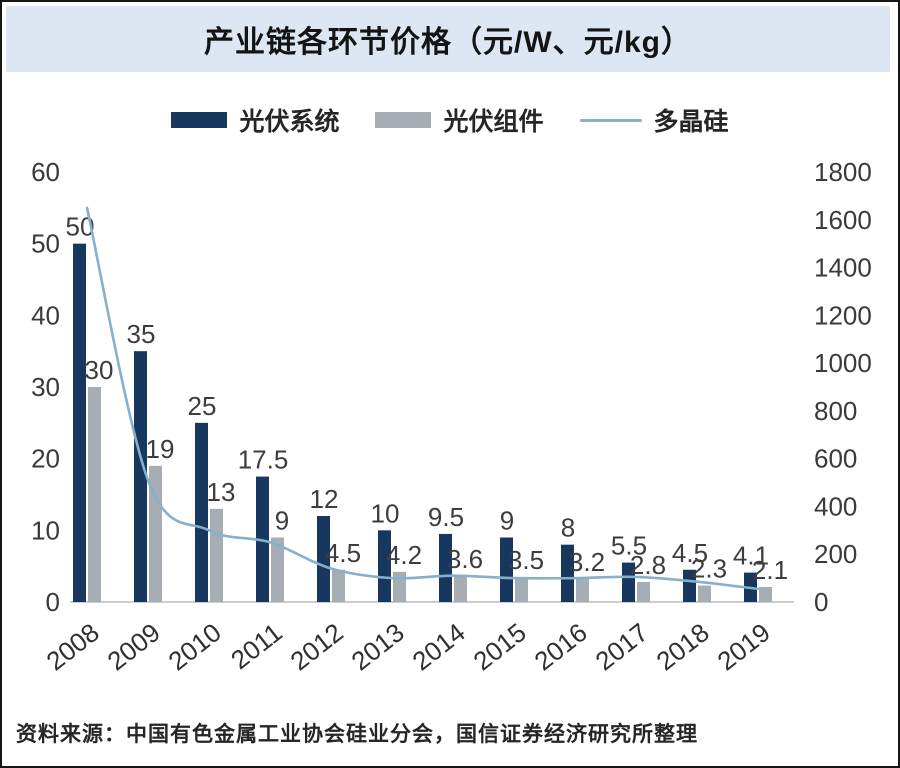  Describe the element at coordinates (399, 586) in the screenshot. I see `bar-pv-module-2013` at that location.